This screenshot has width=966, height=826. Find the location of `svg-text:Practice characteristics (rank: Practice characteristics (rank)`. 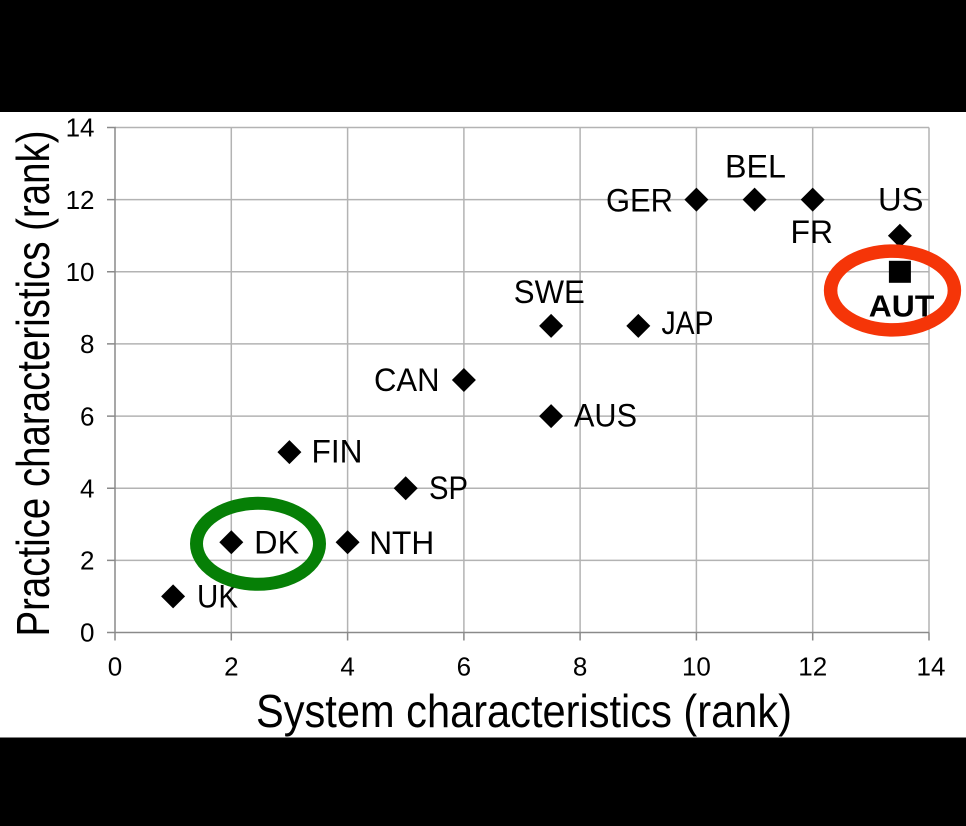

svg-text:Practice characteristics (rank: Practice characteristics (rank) is located at coordinates (33, 384).